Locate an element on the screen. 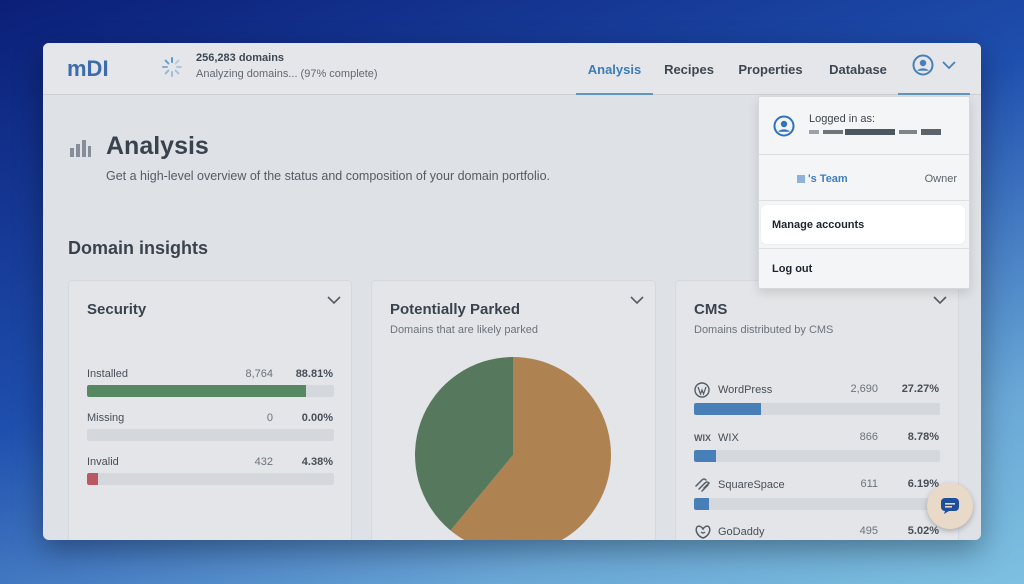  card-subtitle: Domains that are likely parked is located at coordinates (464, 330).